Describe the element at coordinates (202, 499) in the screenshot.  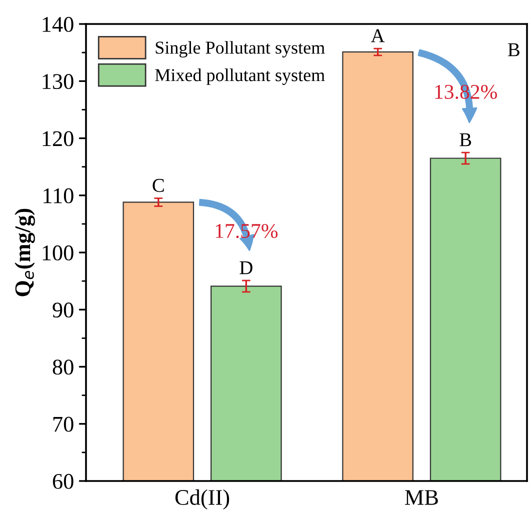
I see `x-tick-label: Cd(II)` at that location.